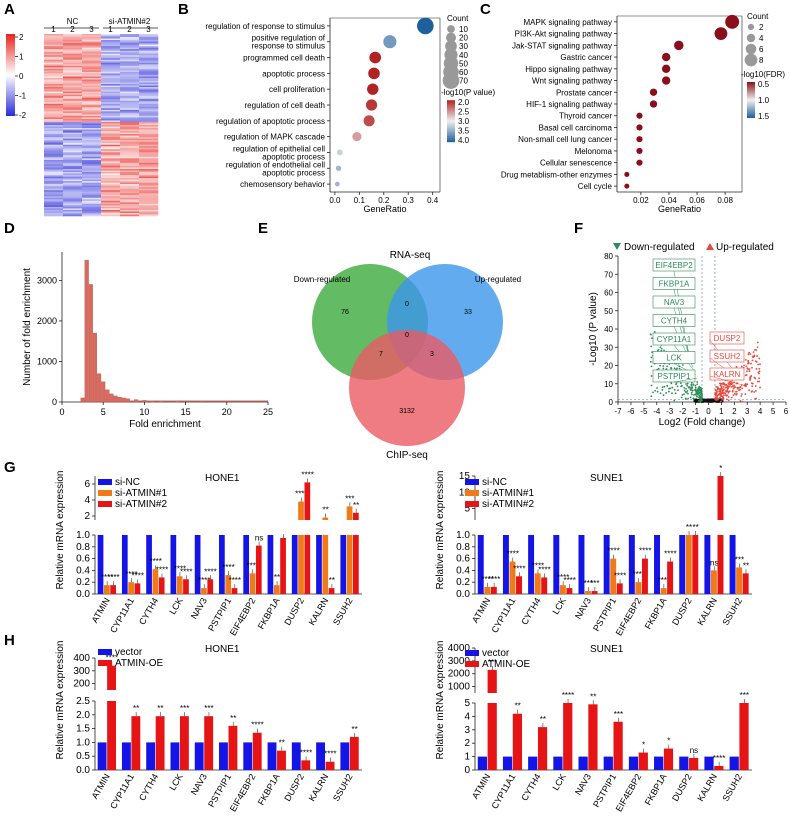  Describe the element at coordinates (83, 594) in the screenshot. I see `y-tick-label: 0.0` at that location.